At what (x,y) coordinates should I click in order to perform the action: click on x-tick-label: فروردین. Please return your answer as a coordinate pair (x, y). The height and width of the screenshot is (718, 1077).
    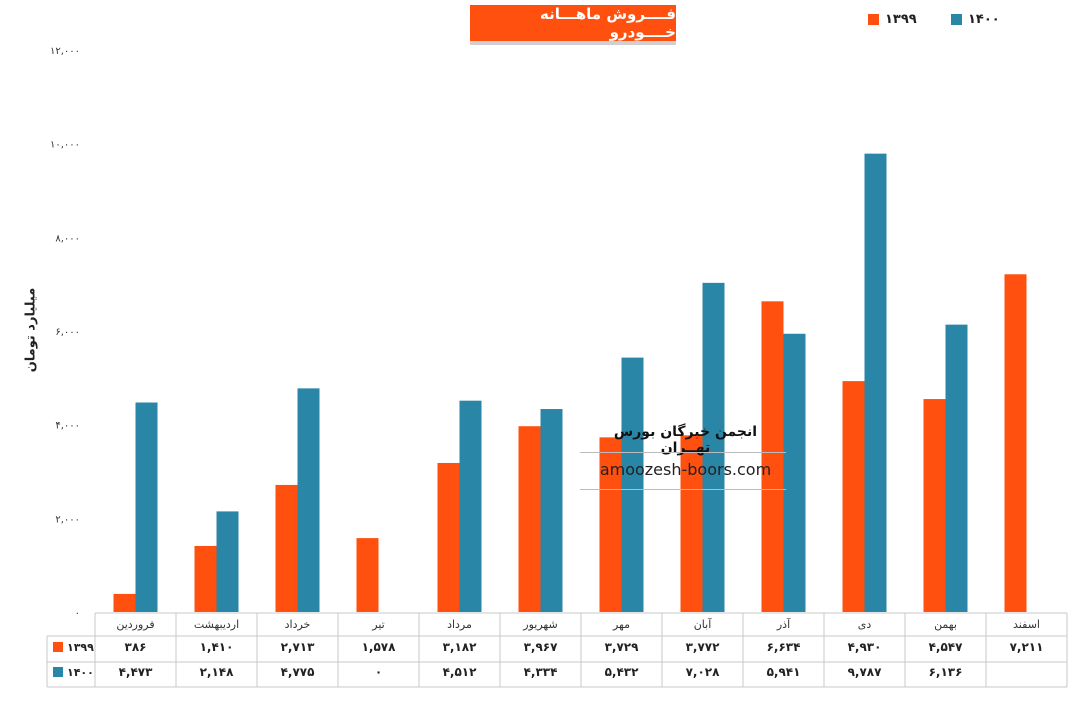
    Looking at the image, I should click on (135, 624).